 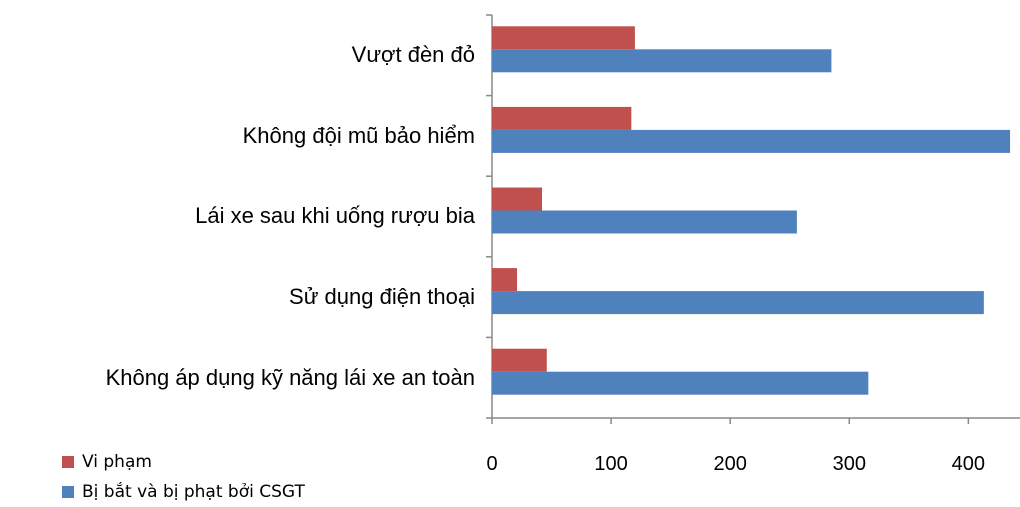 I want to click on y-tick-label: Không áp dụng kỹ năng lái xe an toàn, so click(x=290, y=377).